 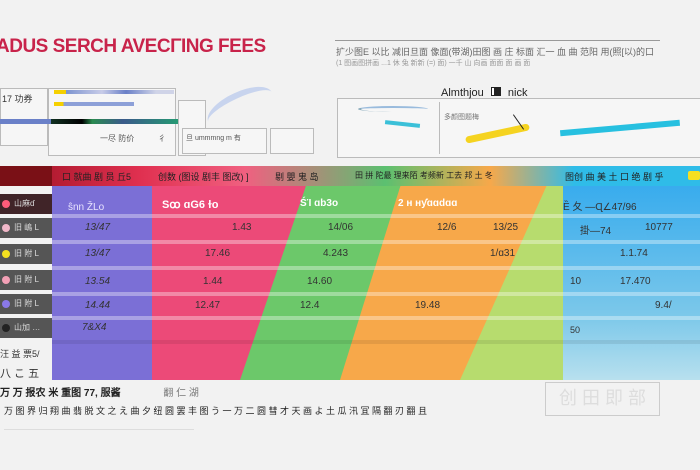 I want to click on table-cell: 12.4, so click(x=310, y=305).